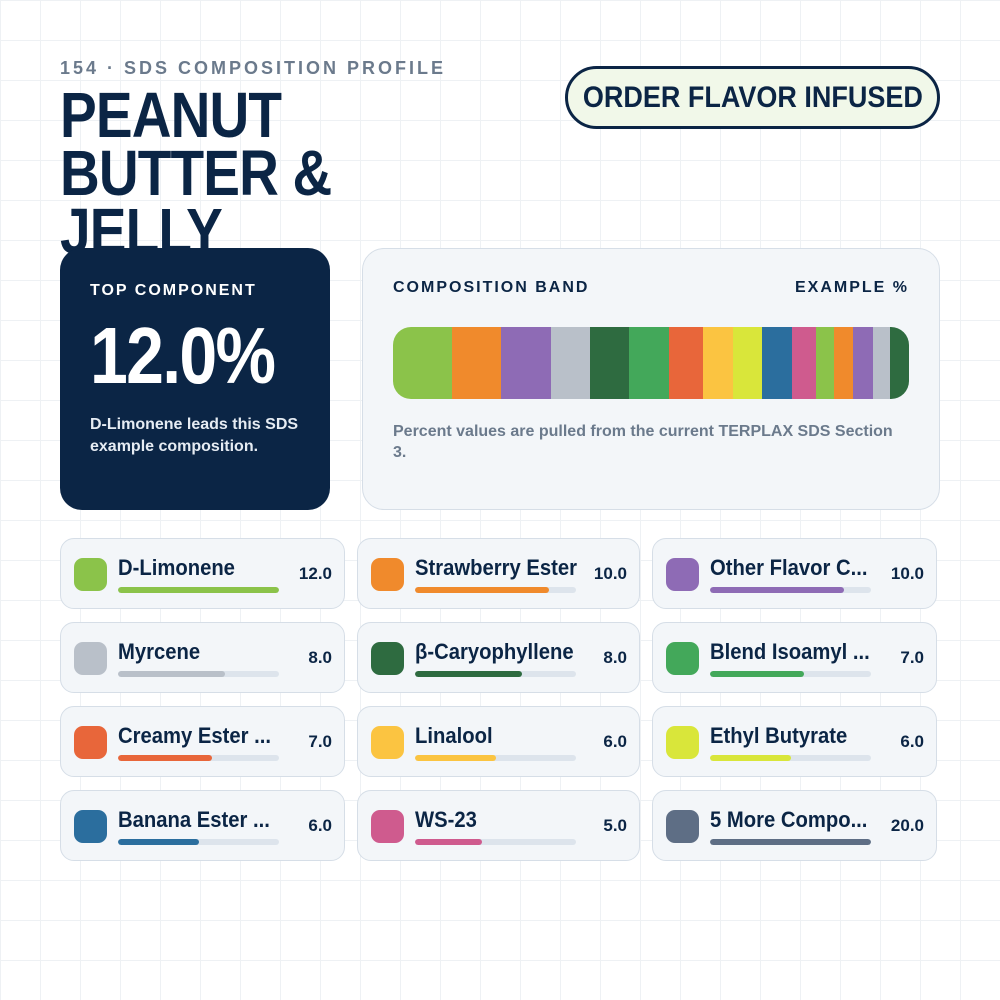 This screenshot has height=1000, width=1000. What do you see at coordinates (159, 651) in the screenshot?
I see `component-name: Myrcene` at bounding box center [159, 651].